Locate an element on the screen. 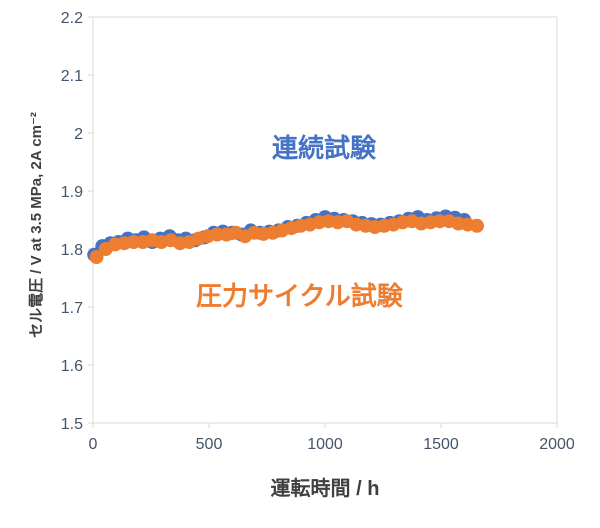 The image size is (600, 528). y-tick-label: 2 is located at coordinates (78, 134).